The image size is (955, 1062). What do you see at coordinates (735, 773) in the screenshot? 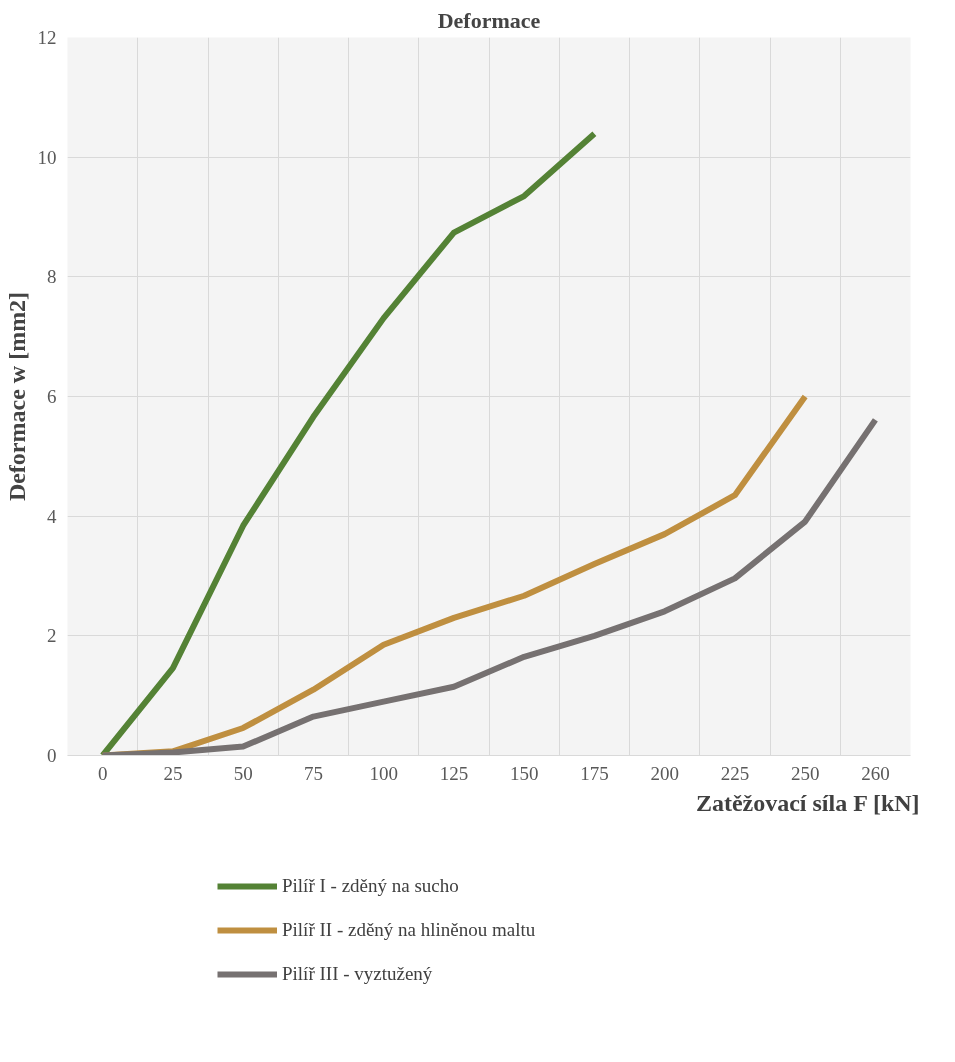
I see `x-tick-label: 225` at bounding box center [735, 773].